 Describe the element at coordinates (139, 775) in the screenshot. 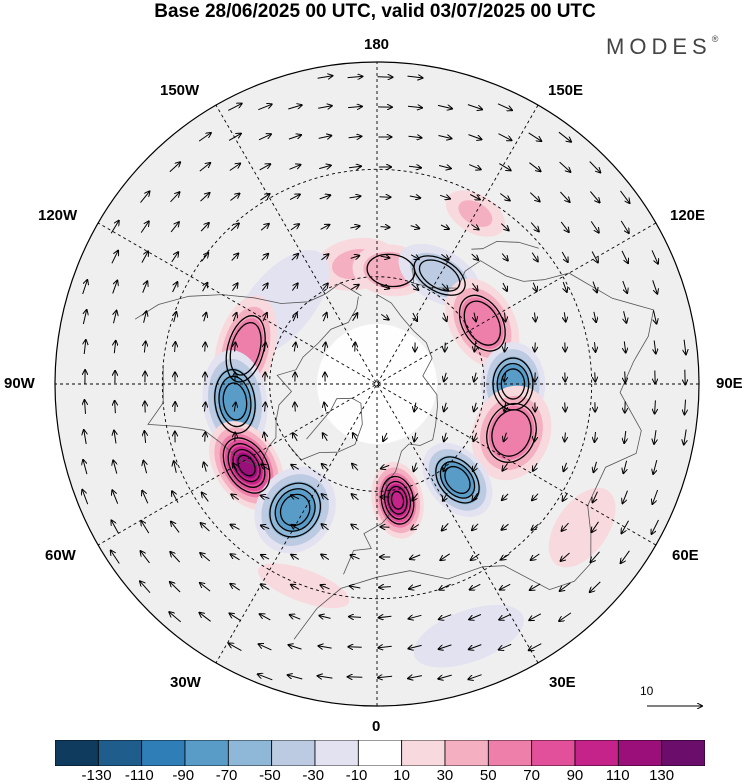

I see `colorbar-tick-label: -110` at that location.